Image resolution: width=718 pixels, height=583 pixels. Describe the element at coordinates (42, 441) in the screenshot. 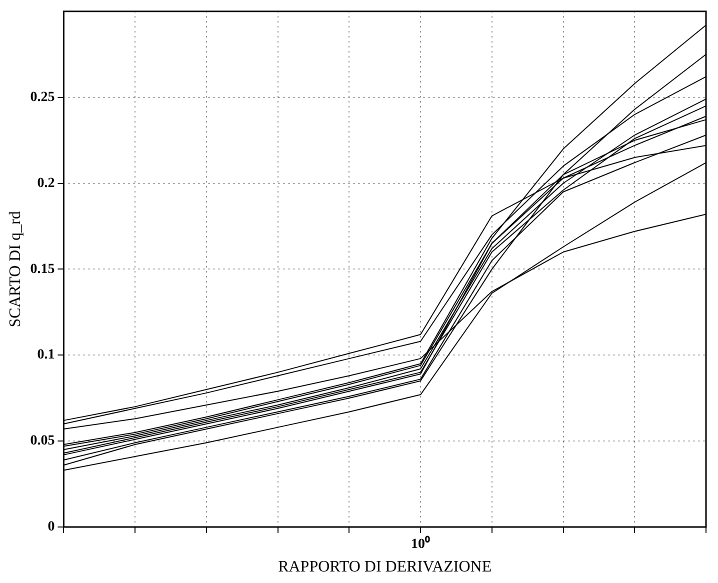

I see `y-tick-label: 0.05` at that location.